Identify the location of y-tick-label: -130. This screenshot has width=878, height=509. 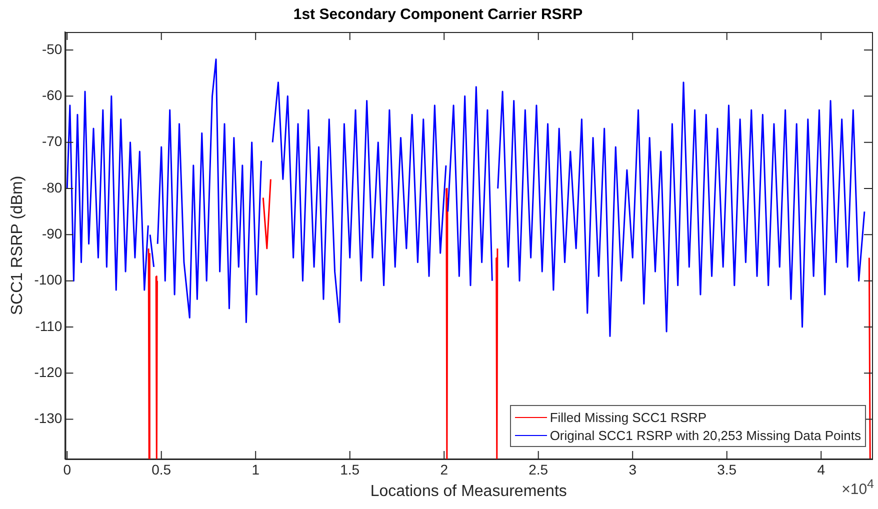
(48, 418).